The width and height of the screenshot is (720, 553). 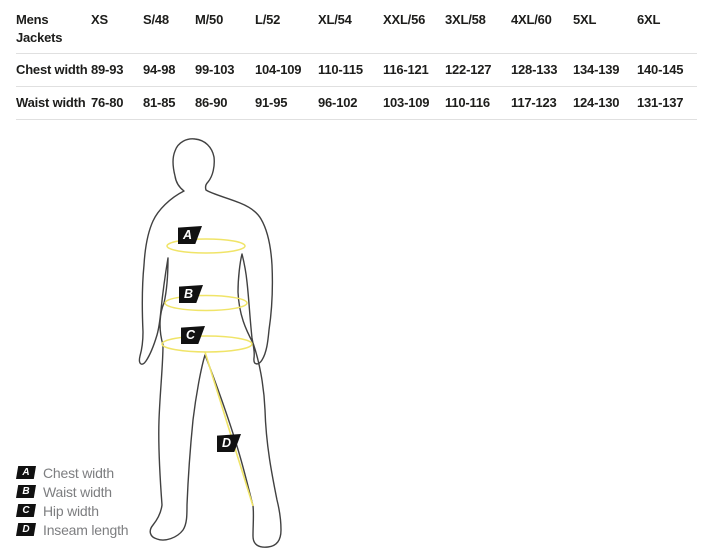 I want to click on hip-marker: C, so click(x=193, y=335).